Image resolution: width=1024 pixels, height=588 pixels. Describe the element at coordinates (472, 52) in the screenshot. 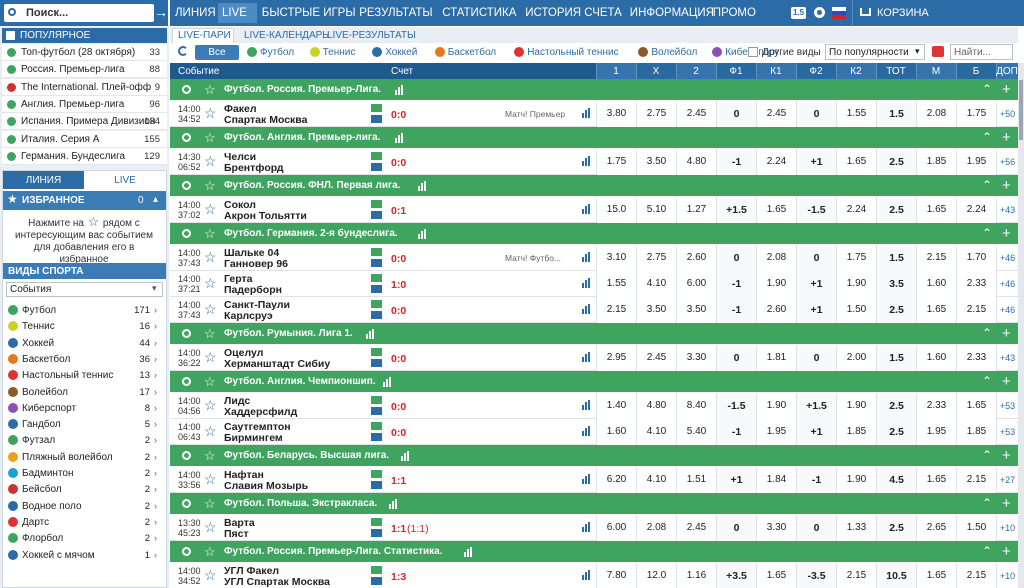

I see `filter-item: Баскетбол` at that location.